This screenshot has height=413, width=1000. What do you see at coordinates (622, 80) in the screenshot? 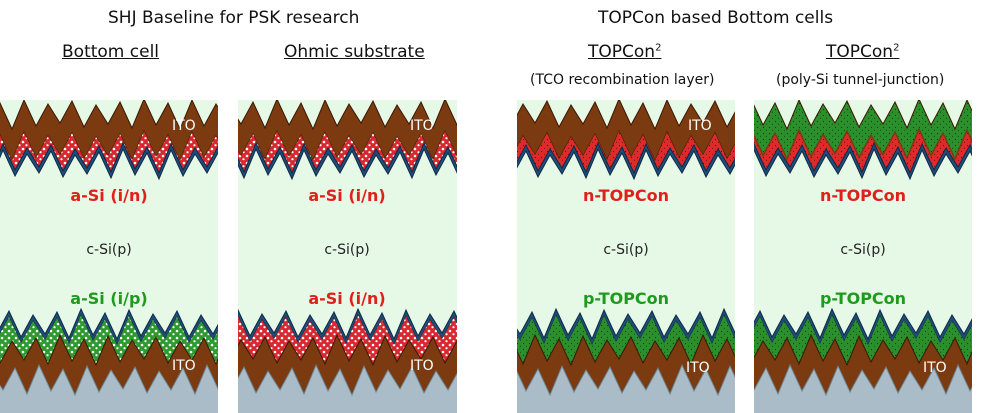
I see `column-subtitle-tco: (TCO recombination layer)` at bounding box center [622, 80].